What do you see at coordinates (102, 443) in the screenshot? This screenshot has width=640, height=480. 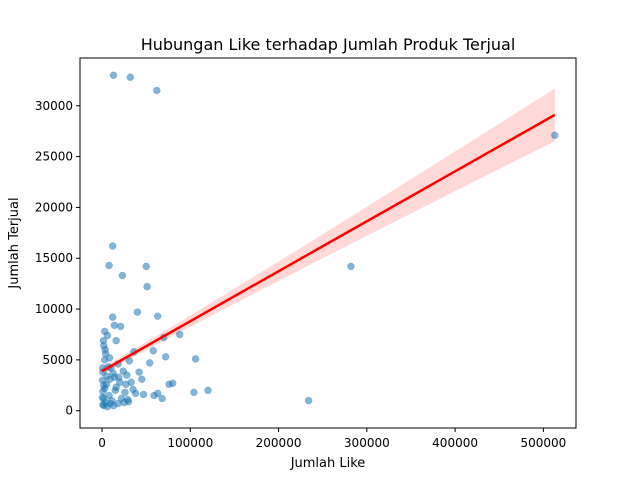 I see `x-tick-label: 0` at bounding box center [102, 443].